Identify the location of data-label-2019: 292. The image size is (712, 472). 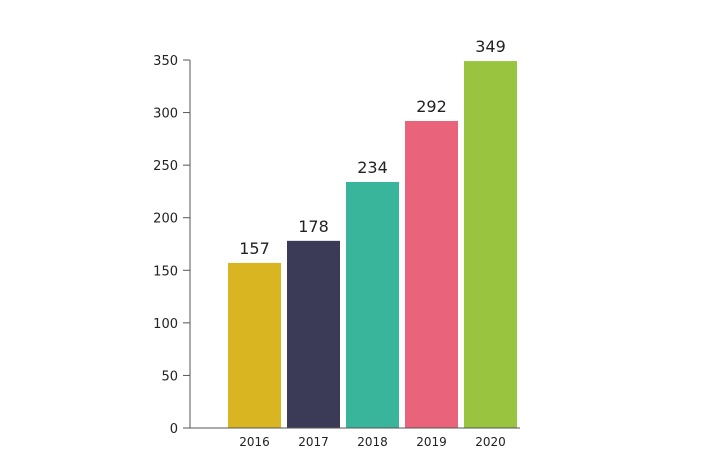
(431, 106).